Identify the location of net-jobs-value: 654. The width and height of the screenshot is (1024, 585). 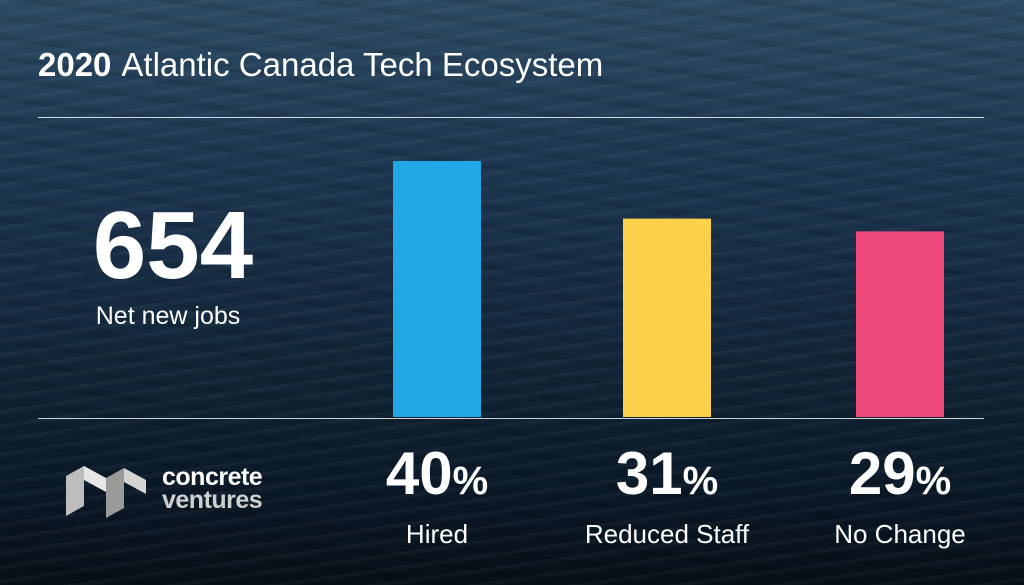
(173, 245).